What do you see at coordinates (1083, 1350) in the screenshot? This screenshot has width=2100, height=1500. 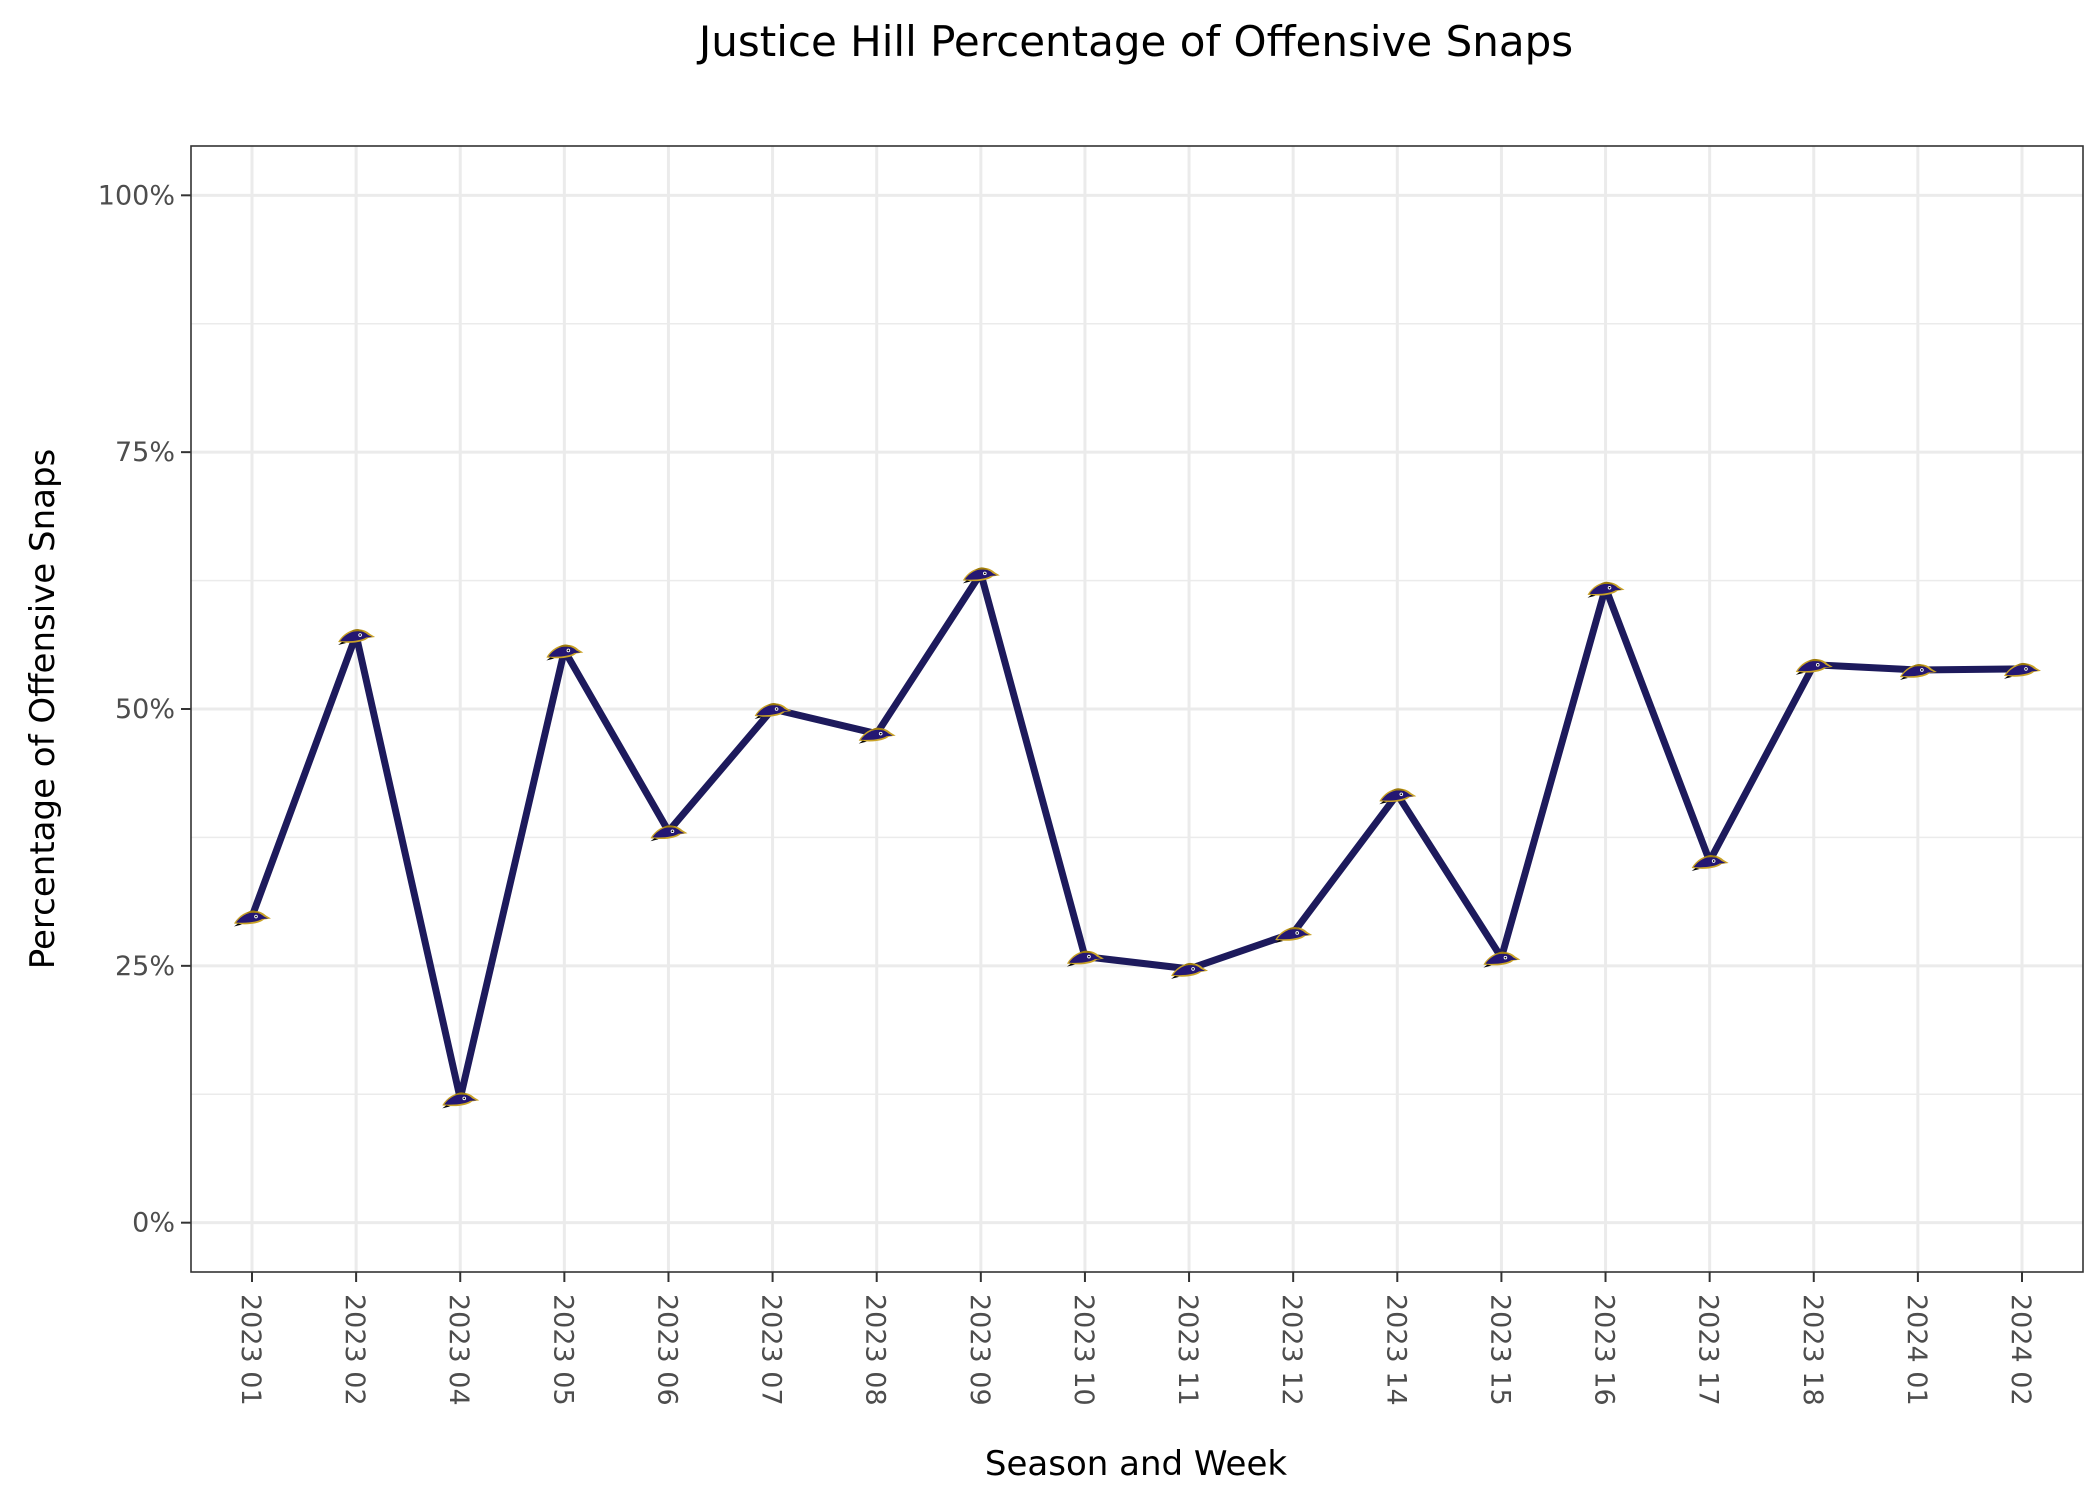 I see `x-tick-label: 2023 10` at bounding box center [1083, 1350].